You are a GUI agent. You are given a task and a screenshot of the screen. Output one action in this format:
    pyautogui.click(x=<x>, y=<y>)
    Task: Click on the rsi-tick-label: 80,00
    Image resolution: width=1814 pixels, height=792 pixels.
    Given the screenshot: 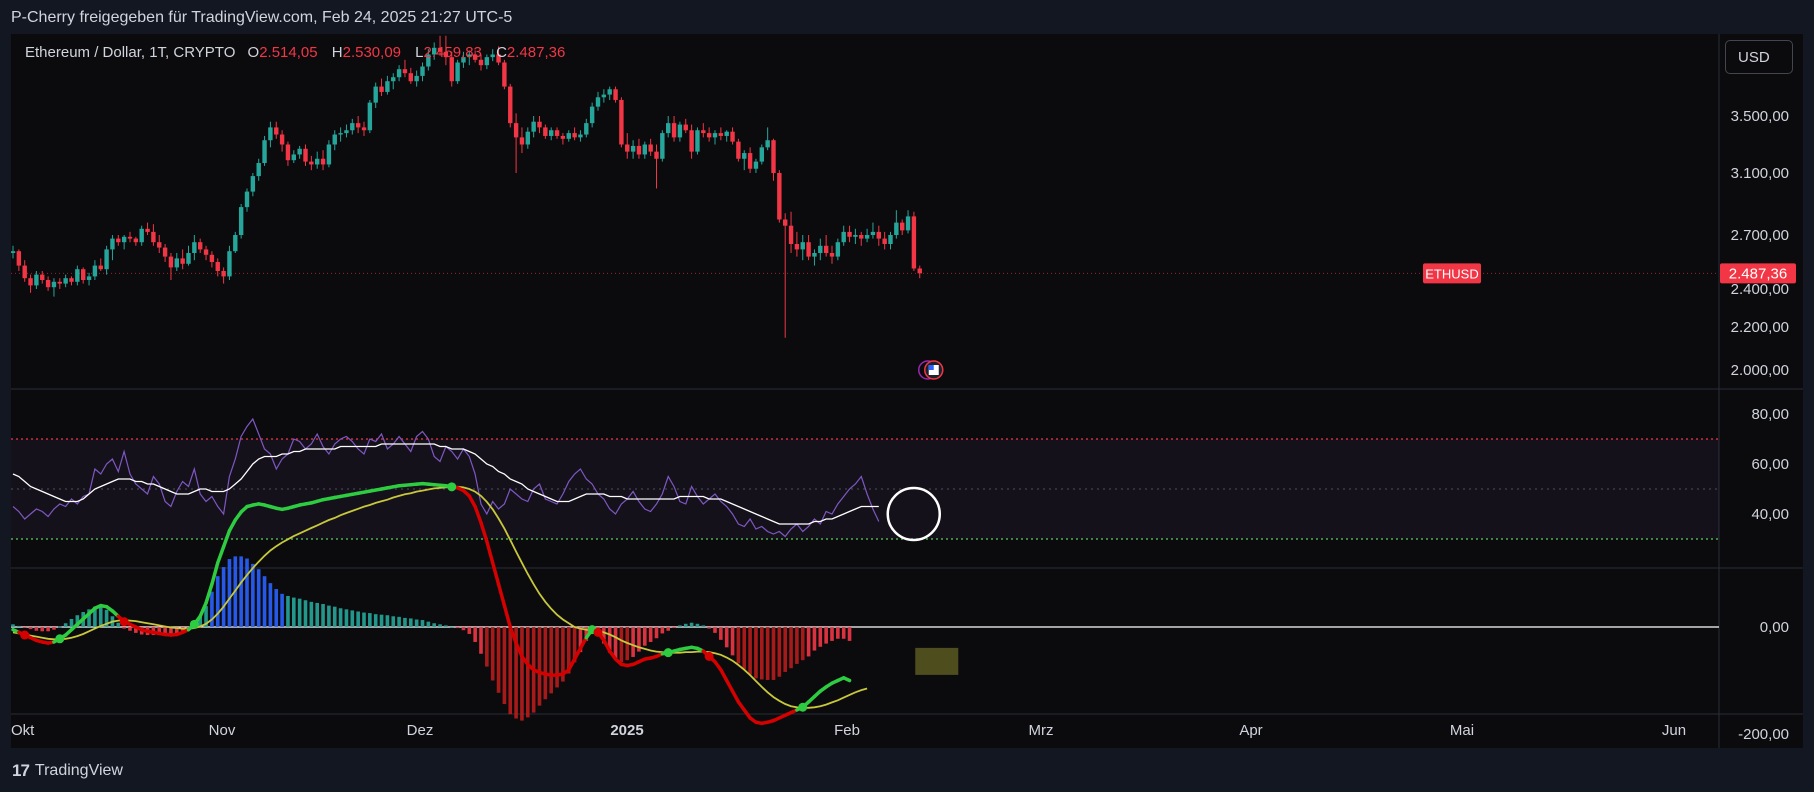 What is the action you would take?
    pyautogui.click(x=1770, y=414)
    